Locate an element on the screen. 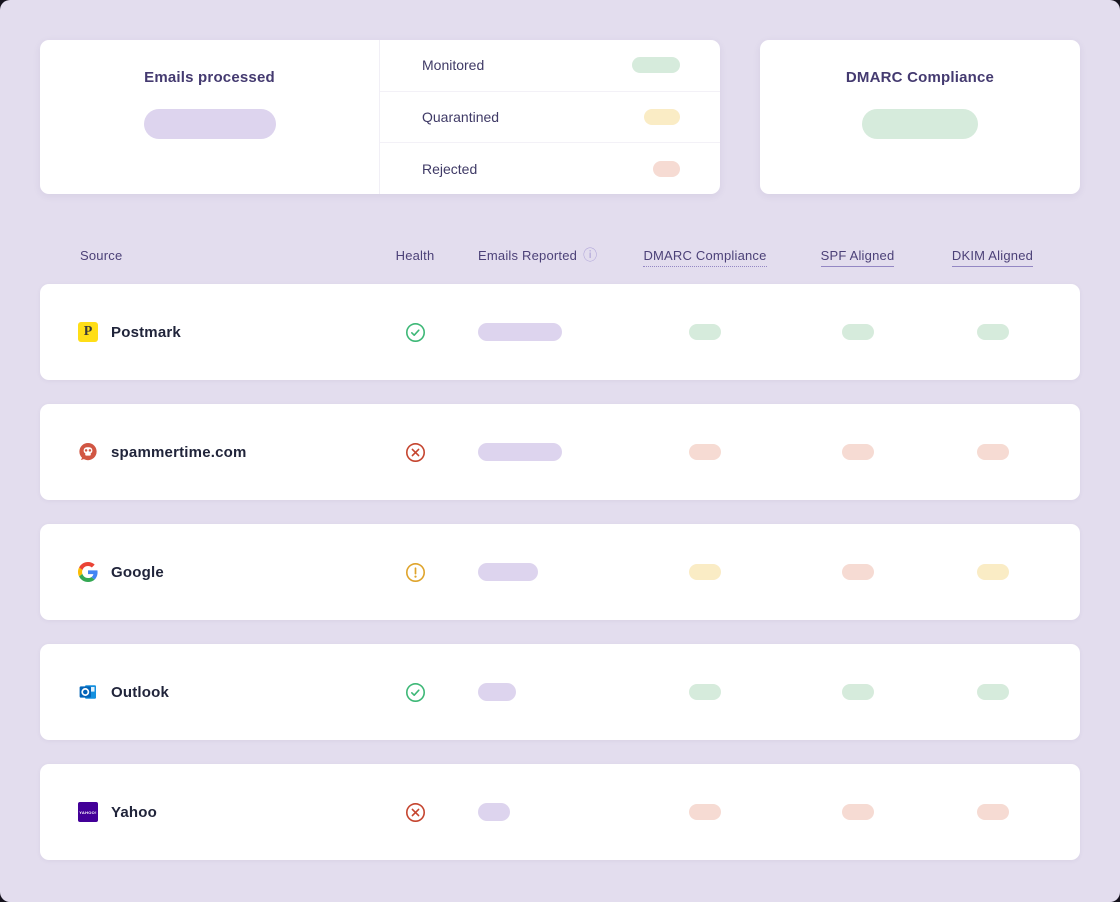  source-cell: Outlook is located at coordinates (205, 692).